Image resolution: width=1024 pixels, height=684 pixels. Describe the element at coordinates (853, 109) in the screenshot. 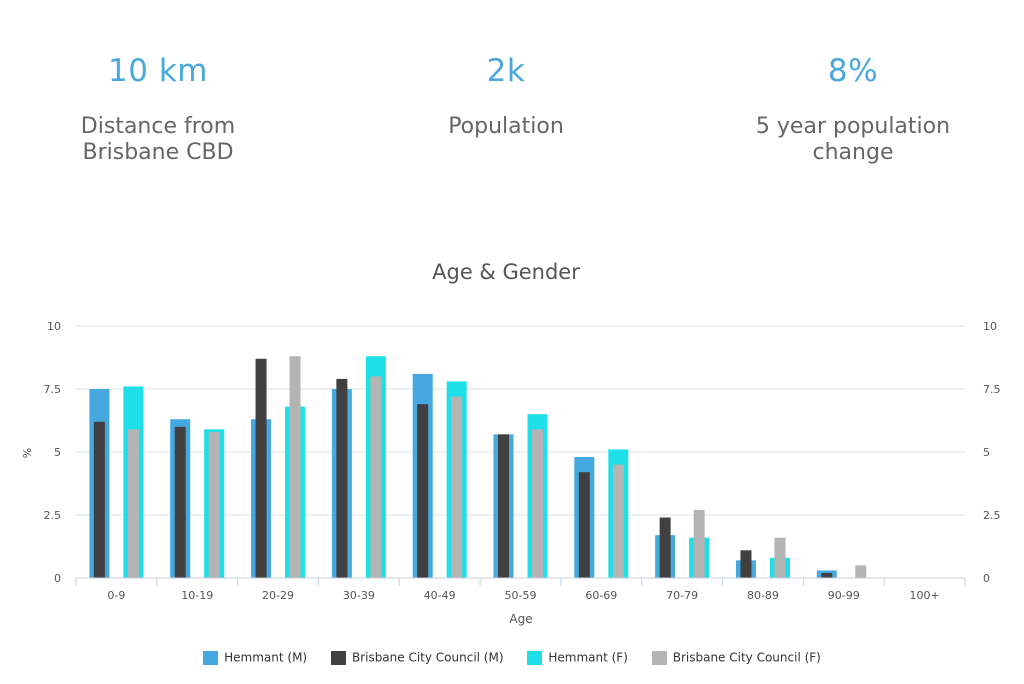

I see `stat-population-change: 8% 5 year population change` at that location.